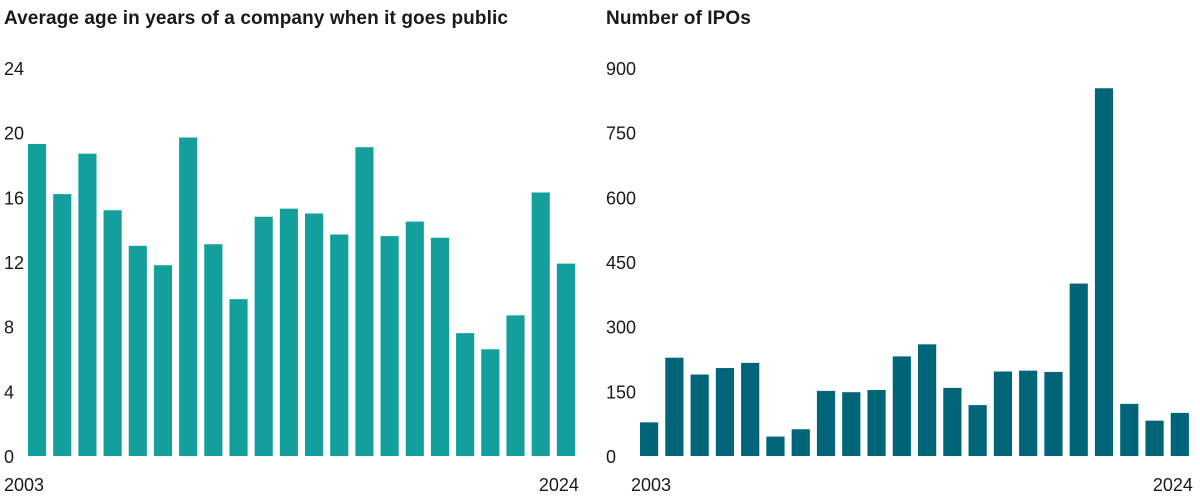 This screenshot has height=503, width=1200. What do you see at coordinates (1129, 429) in the screenshot?
I see `ipo-bar-2022` at bounding box center [1129, 429].